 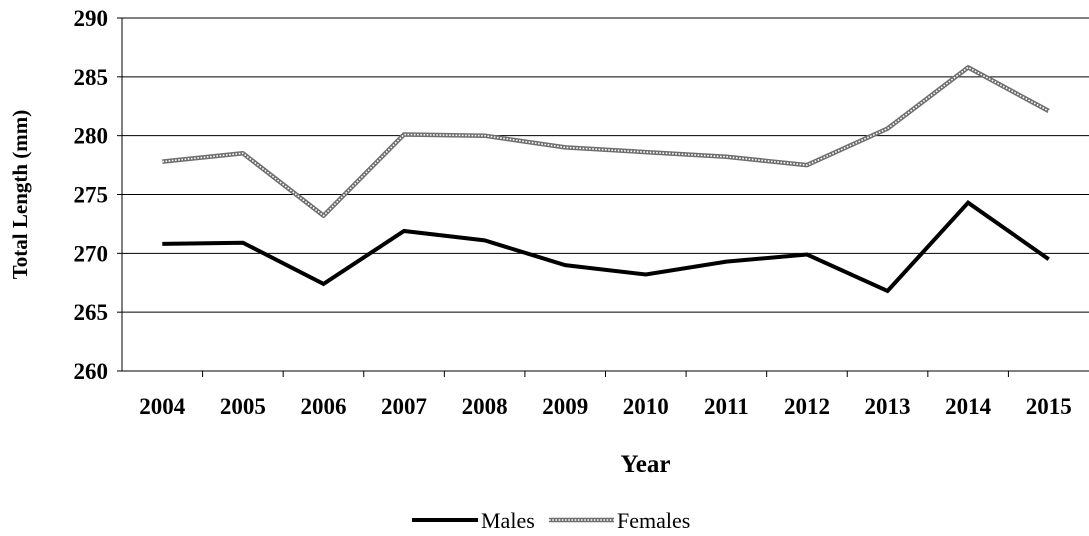 What do you see at coordinates (91, 136) in the screenshot?
I see `y-tick-label: 280` at bounding box center [91, 136].